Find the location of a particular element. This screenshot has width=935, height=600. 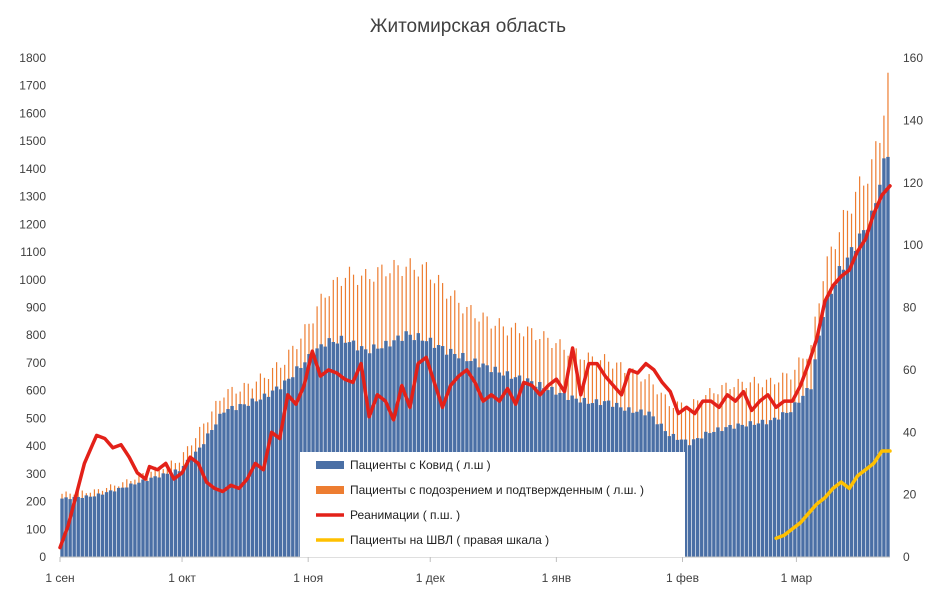

ventilator-line is located at coordinates (833, 495).